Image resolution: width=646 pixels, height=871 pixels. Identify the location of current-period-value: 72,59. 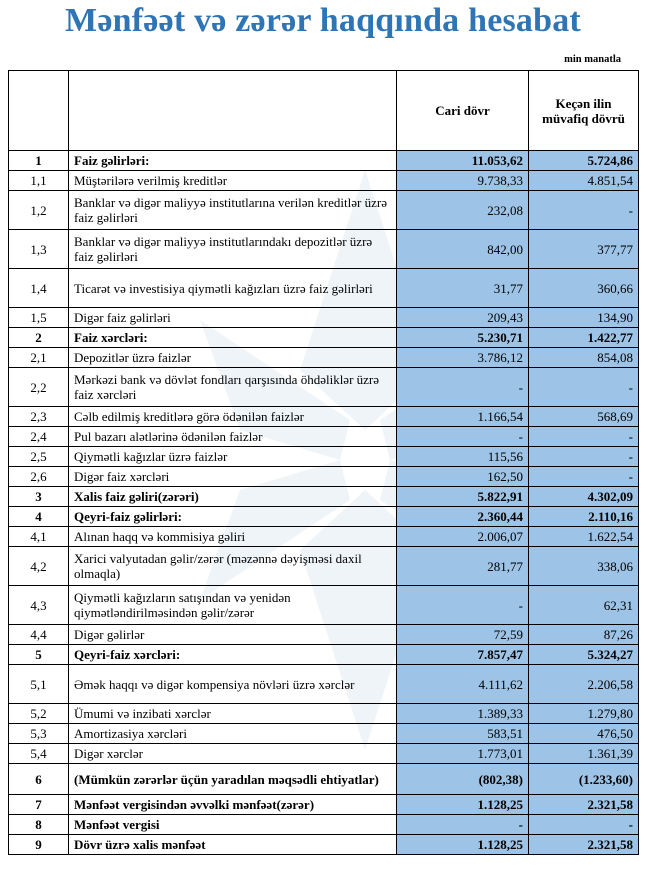
(462, 634).